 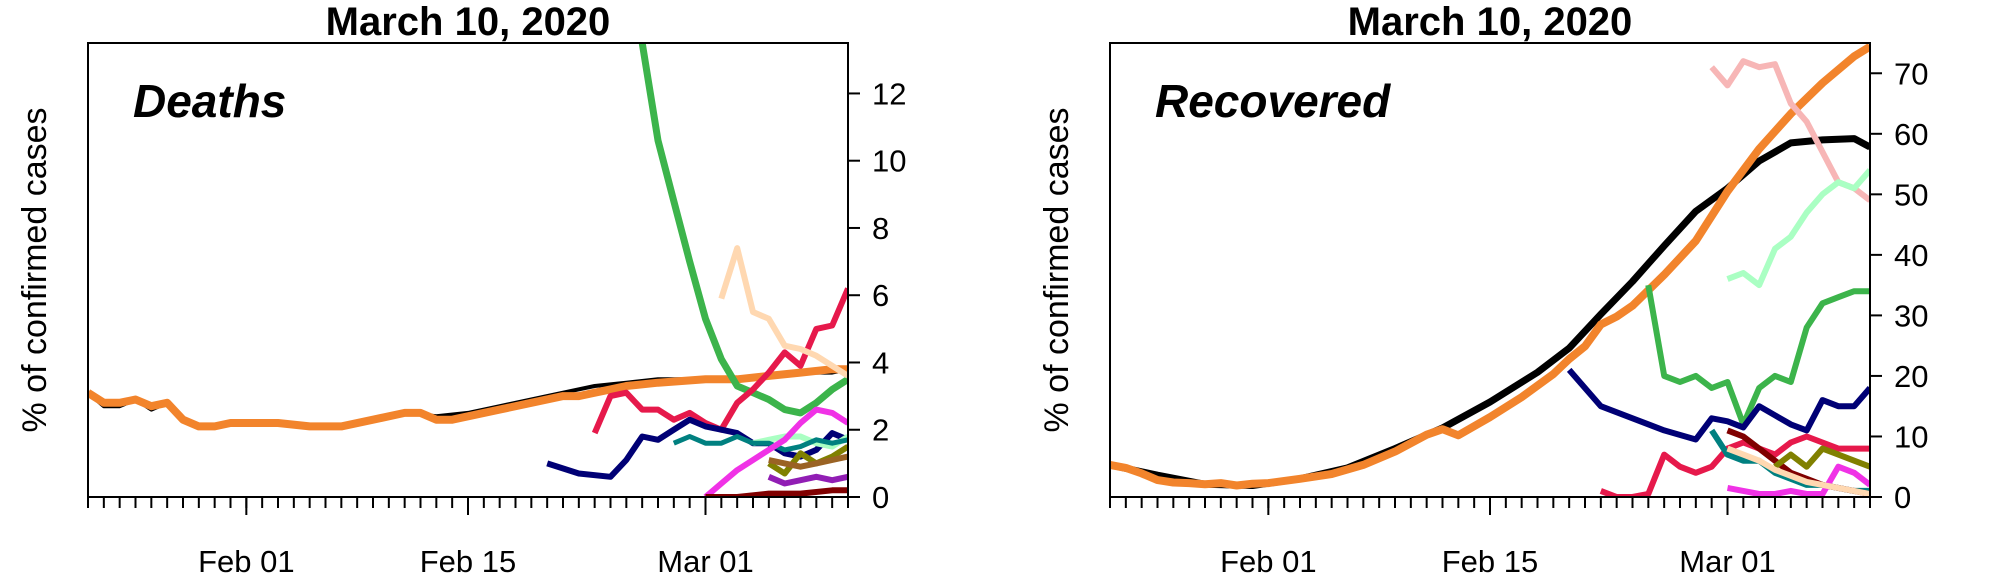 I want to click on y-tick-label: 2, so click(x=880, y=430).